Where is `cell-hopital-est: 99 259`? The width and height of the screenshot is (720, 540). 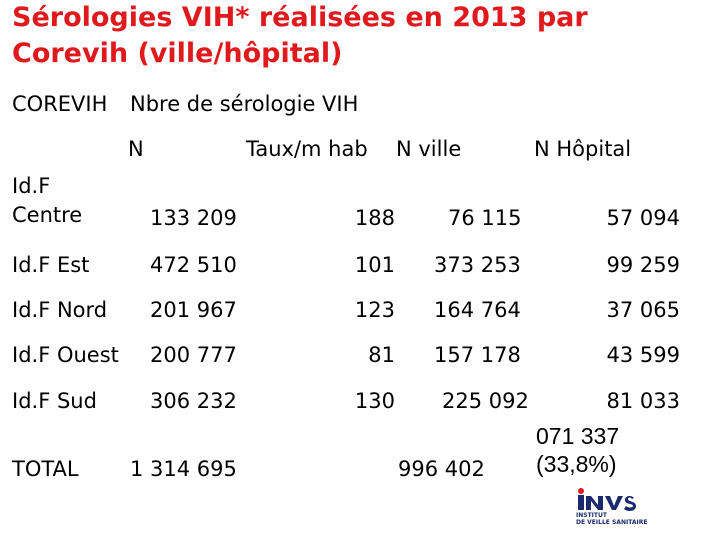
cell-hopital-est: 99 259 is located at coordinates (643, 265).